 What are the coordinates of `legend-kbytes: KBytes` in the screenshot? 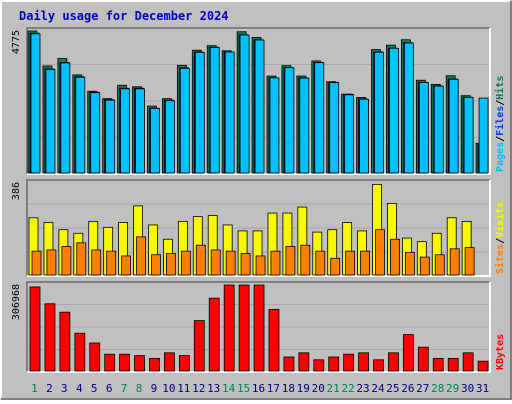 It's located at (500, 352).